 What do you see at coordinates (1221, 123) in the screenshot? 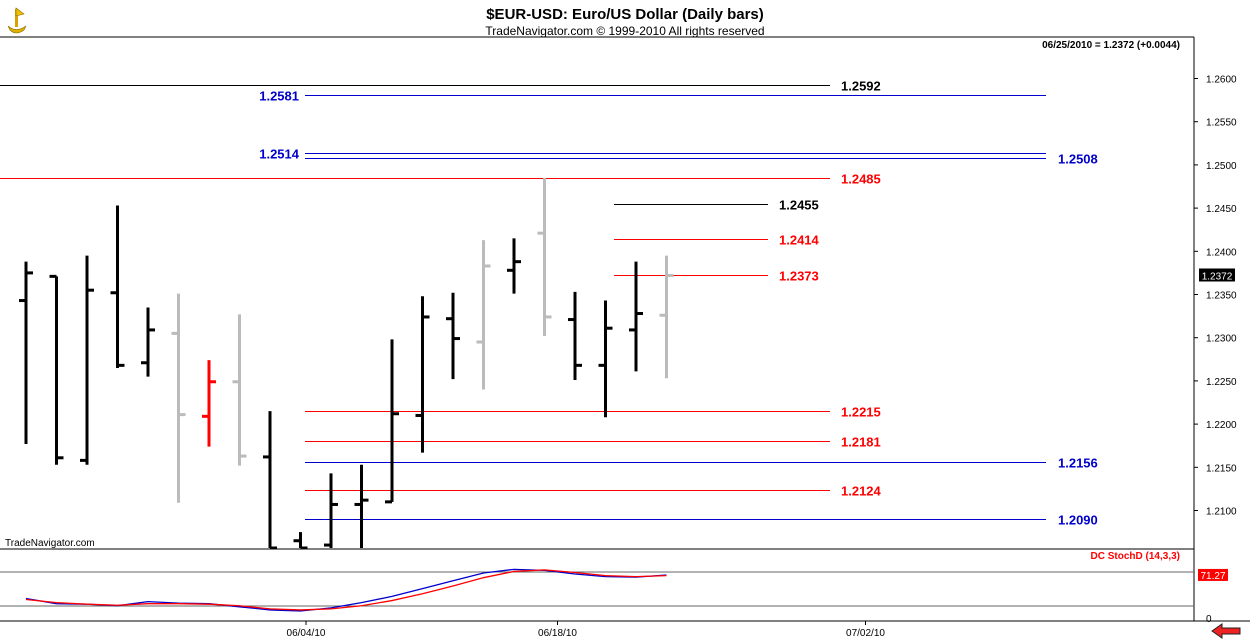
I see `y-tick-label: 1.2550` at bounding box center [1221, 123].